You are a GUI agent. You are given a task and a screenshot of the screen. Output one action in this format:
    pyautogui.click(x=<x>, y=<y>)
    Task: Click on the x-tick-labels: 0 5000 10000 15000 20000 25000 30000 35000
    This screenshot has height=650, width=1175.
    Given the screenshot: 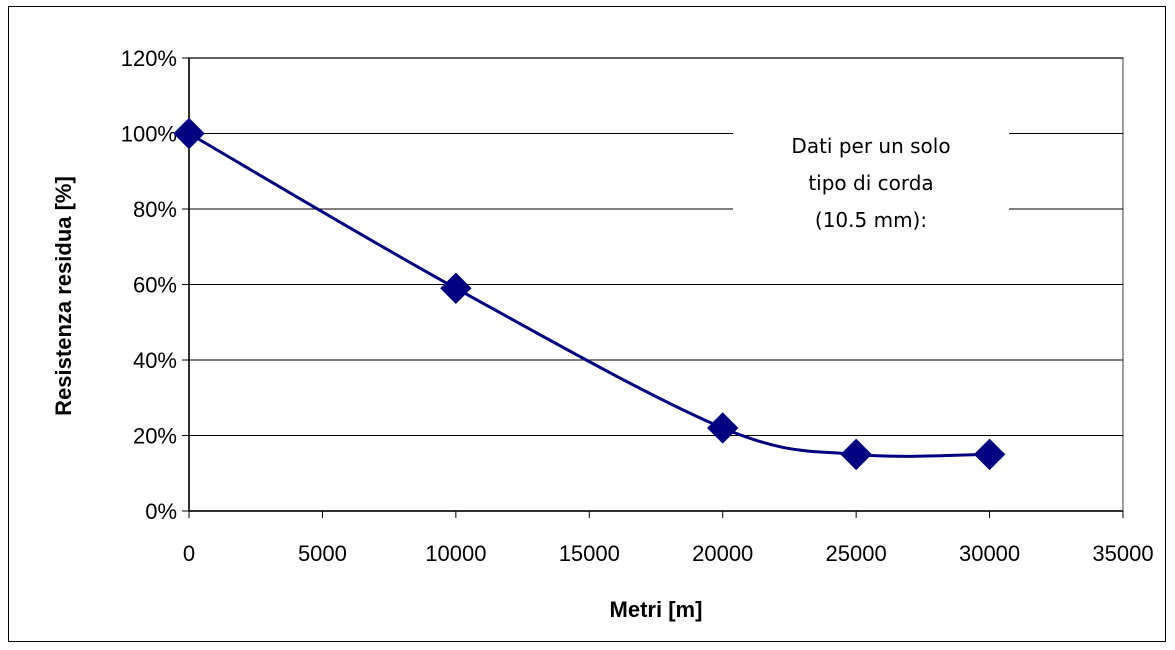 What is the action you would take?
    pyautogui.click(x=668, y=553)
    